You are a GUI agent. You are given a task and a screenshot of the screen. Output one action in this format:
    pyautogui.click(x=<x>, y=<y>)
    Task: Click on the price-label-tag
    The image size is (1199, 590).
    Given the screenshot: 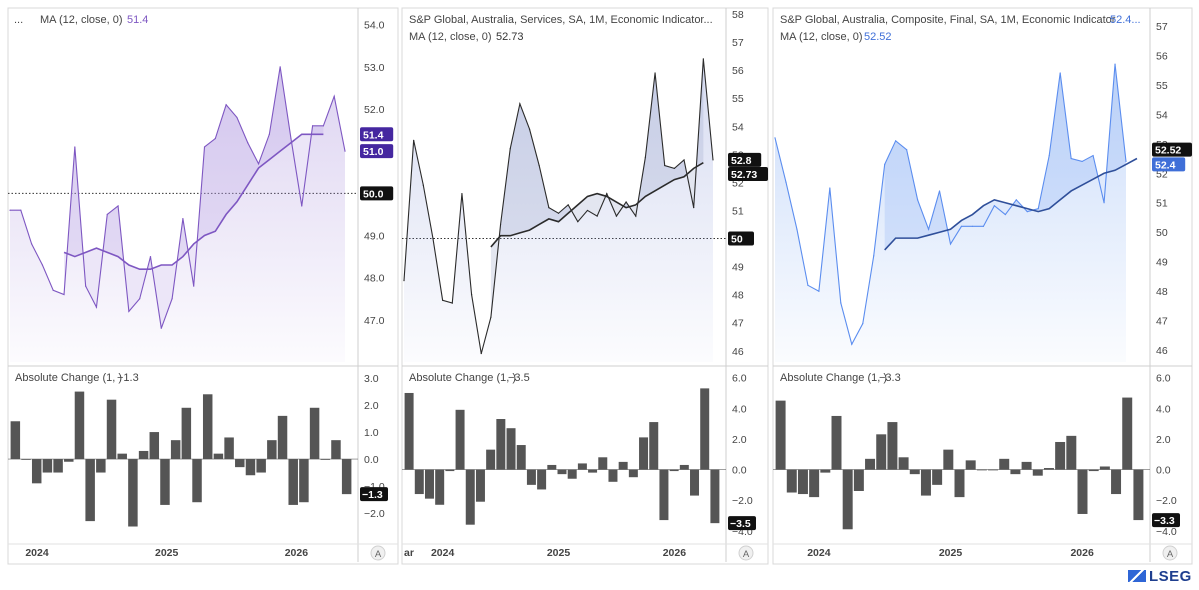 What is the action you would take?
    pyautogui.click(x=377, y=193)
    